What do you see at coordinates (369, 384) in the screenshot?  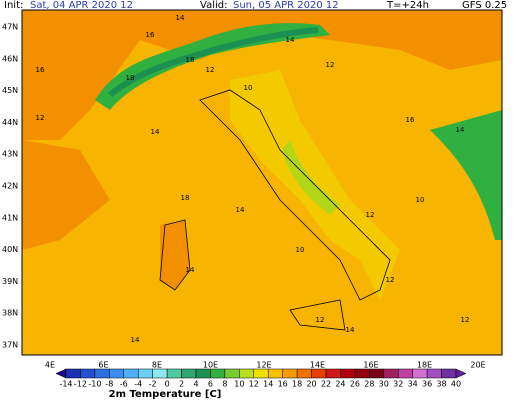 I see `colorbar-tick-label: 28` at bounding box center [369, 384].